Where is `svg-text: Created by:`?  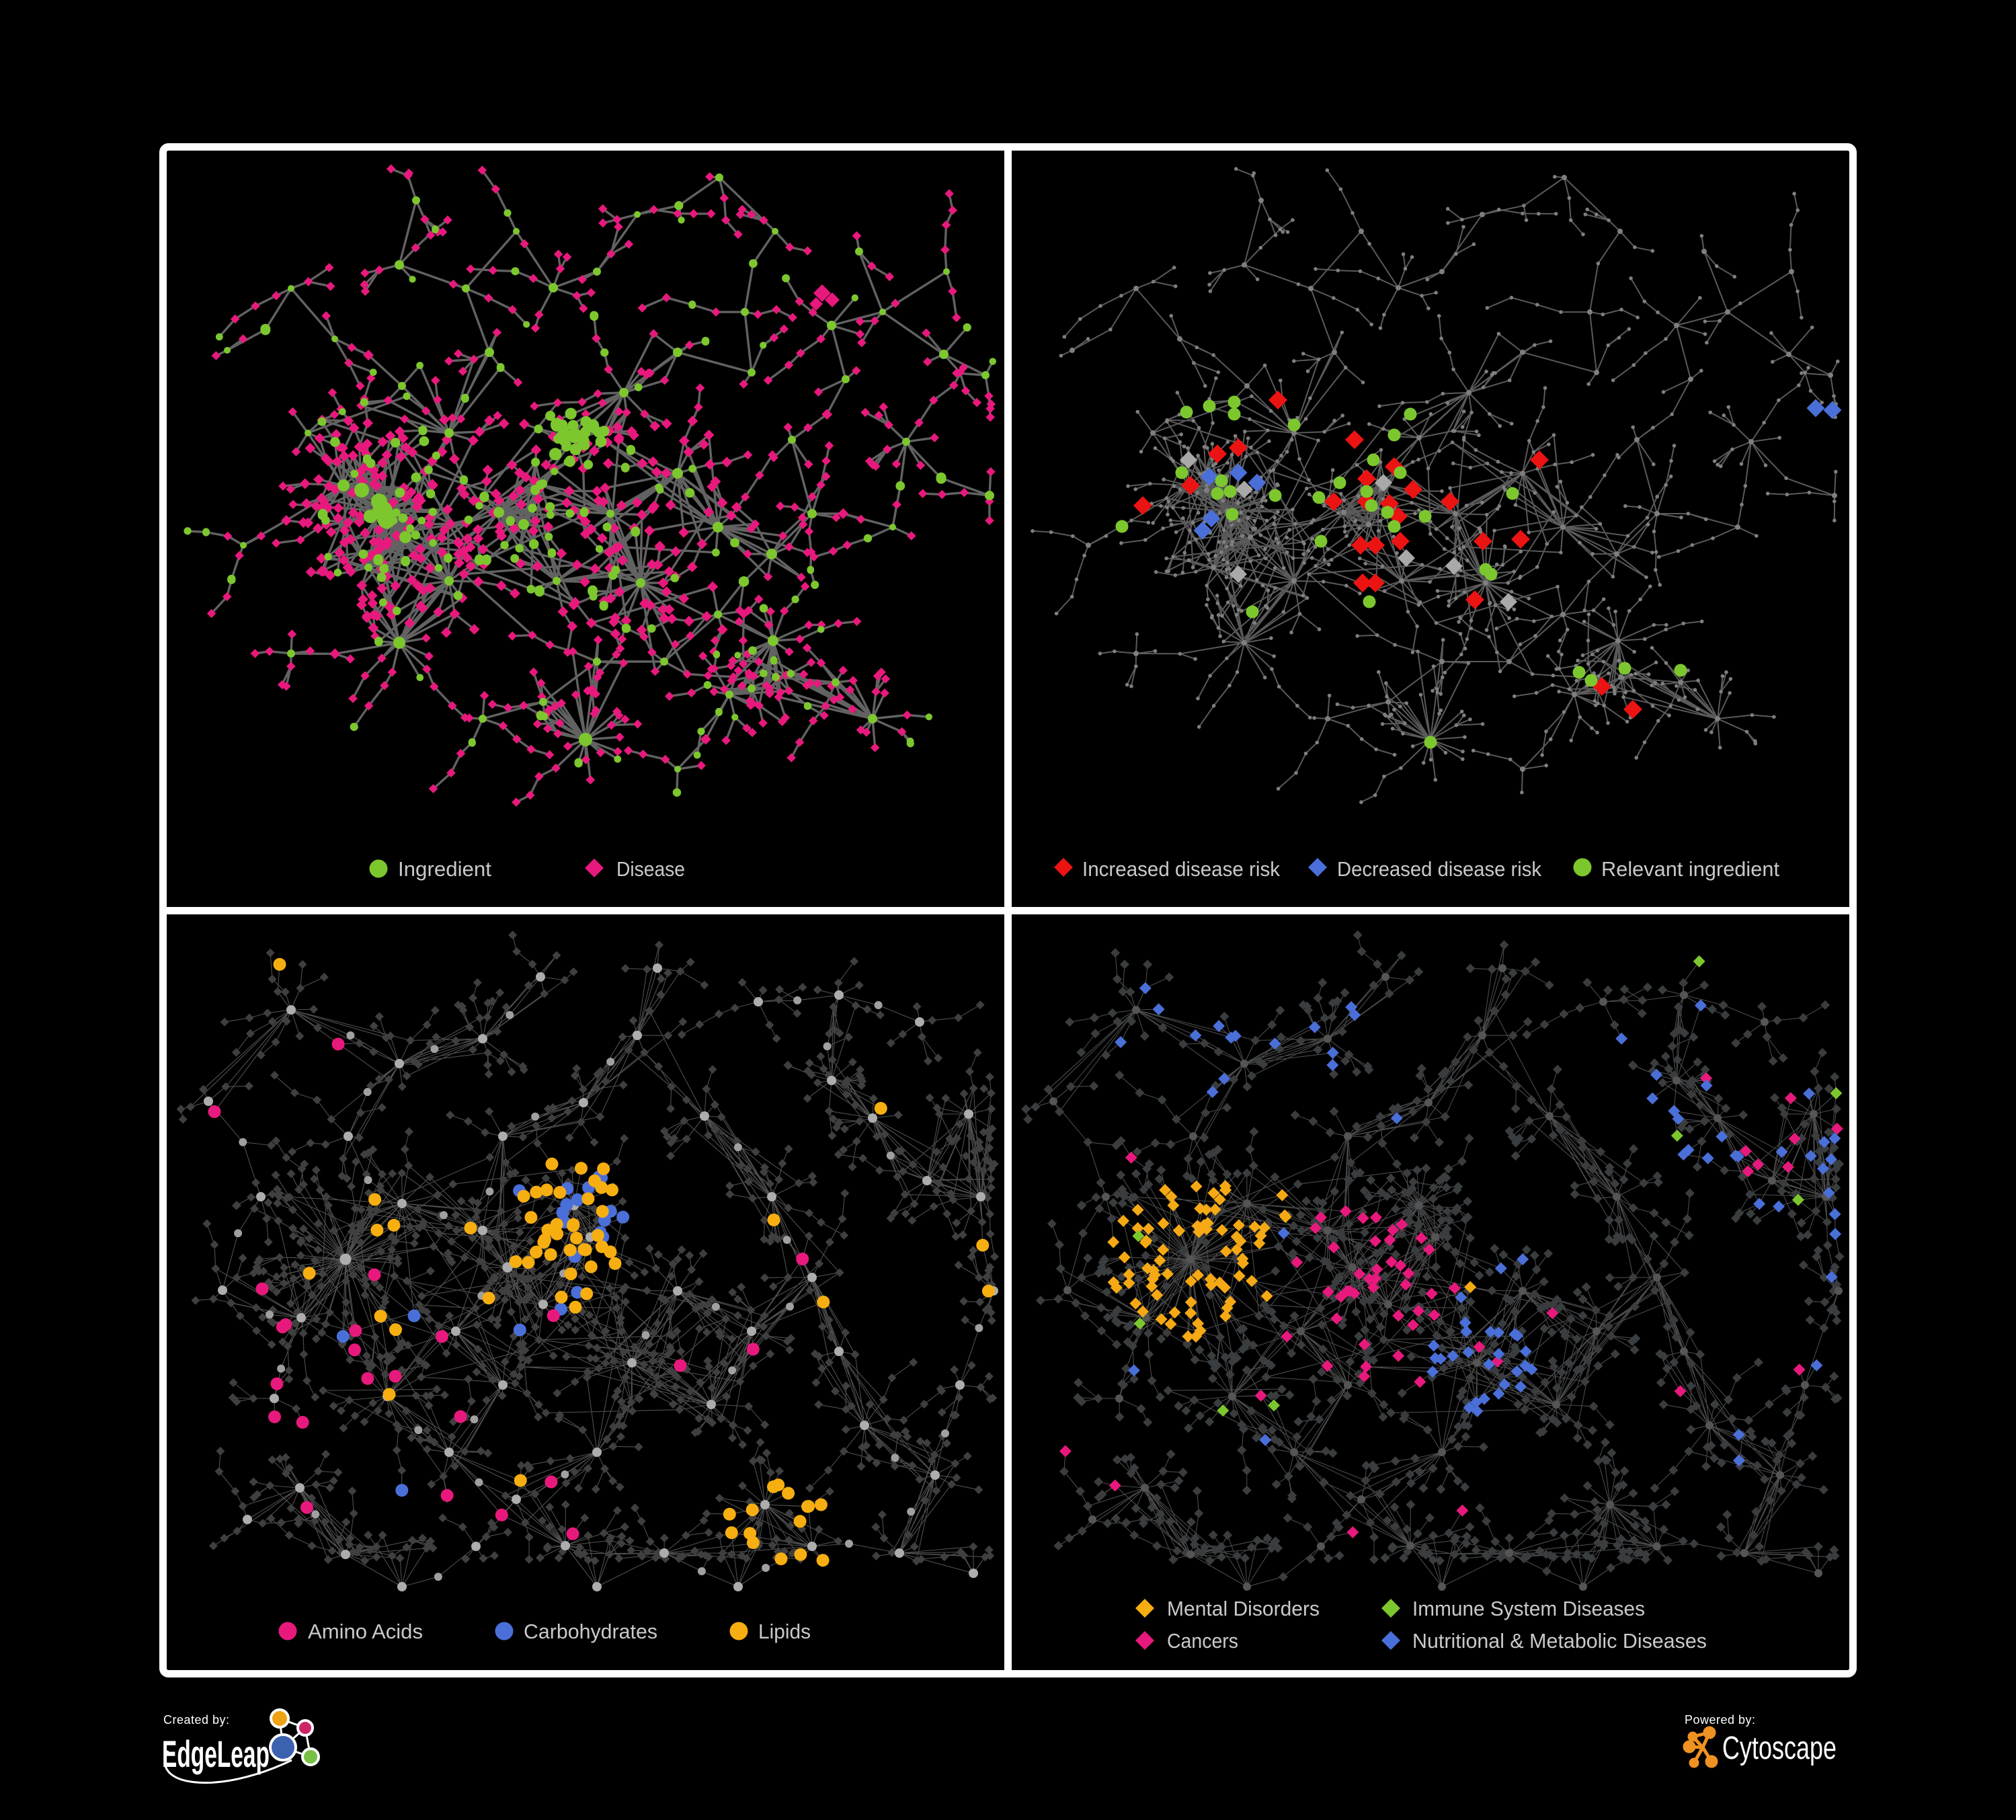
svg-text: Created by: is located at coordinates (196, 1720).